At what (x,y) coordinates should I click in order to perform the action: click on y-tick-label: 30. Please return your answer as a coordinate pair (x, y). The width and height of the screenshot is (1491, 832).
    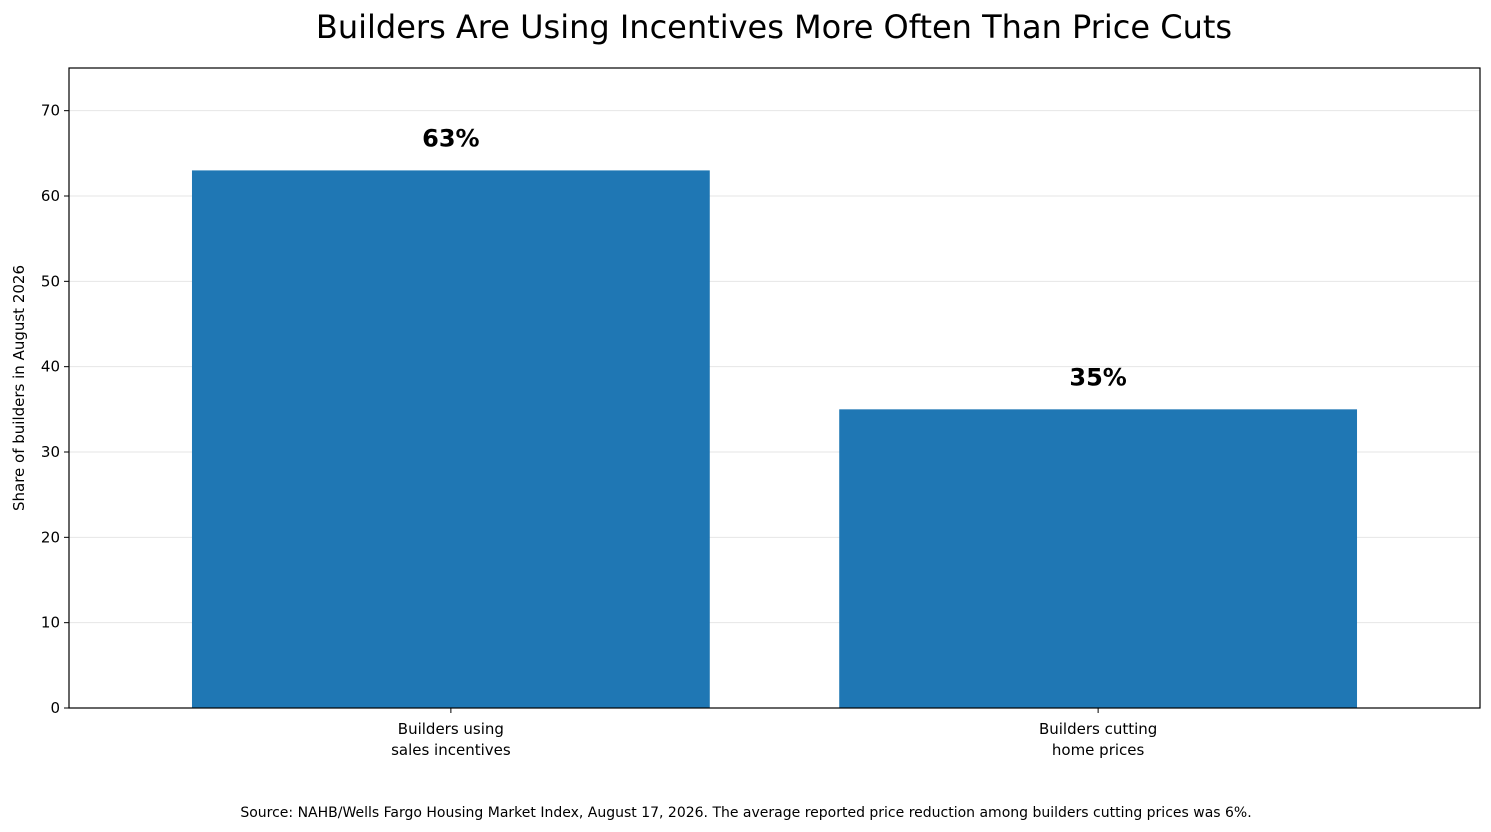
    Looking at the image, I should click on (50, 452).